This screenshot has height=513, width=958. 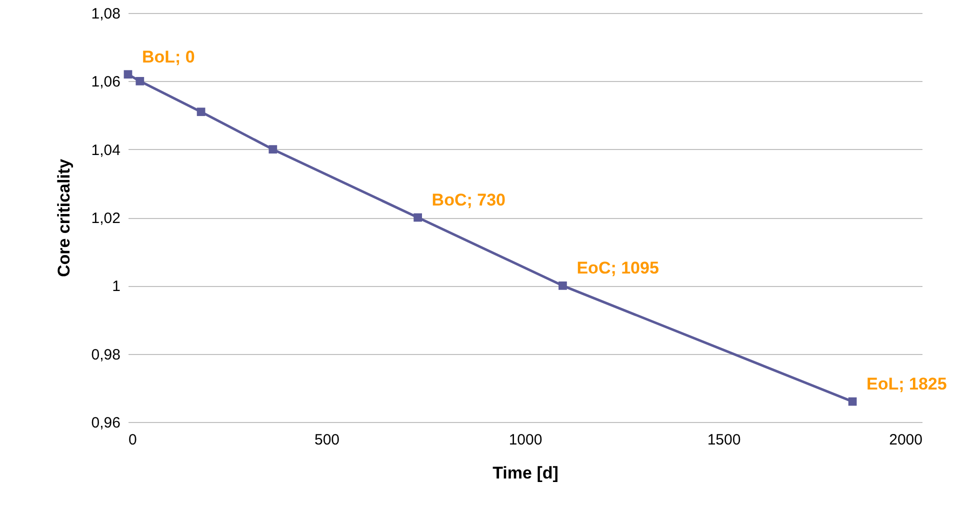 What do you see at coordinates (105, 423) in the screenshot?
I see `y-tick-label: 0,96` at bounding box center [105, 423].